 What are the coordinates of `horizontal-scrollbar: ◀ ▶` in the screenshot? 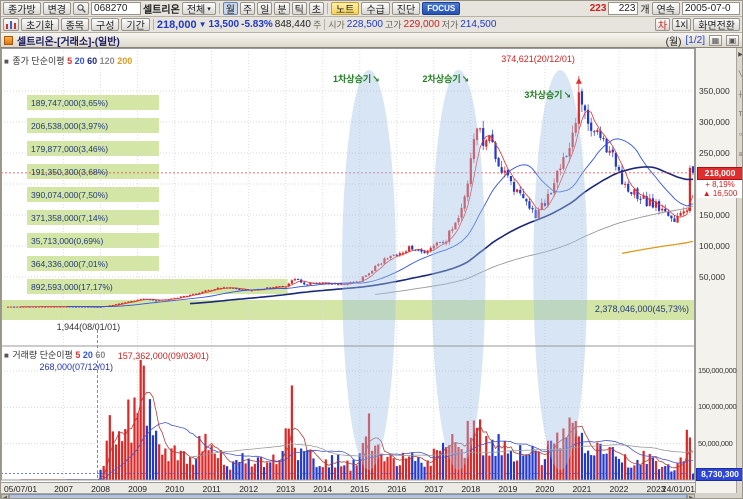 It's located at (348, 495).